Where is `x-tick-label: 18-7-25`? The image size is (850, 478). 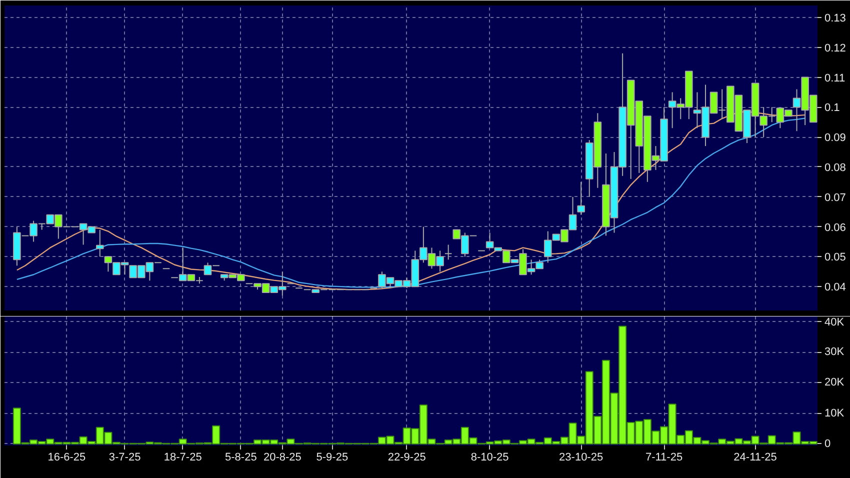 x-tick-label: 18-7-25 is located at coordinates (183, 458).